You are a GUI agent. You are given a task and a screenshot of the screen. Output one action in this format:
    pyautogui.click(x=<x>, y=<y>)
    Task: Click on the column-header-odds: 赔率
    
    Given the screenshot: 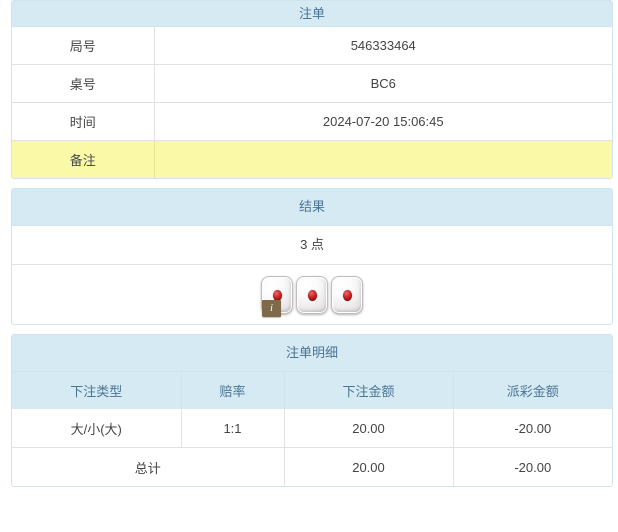 What is the action you would take?
    pyautogui.click(x=232, y=390)
    